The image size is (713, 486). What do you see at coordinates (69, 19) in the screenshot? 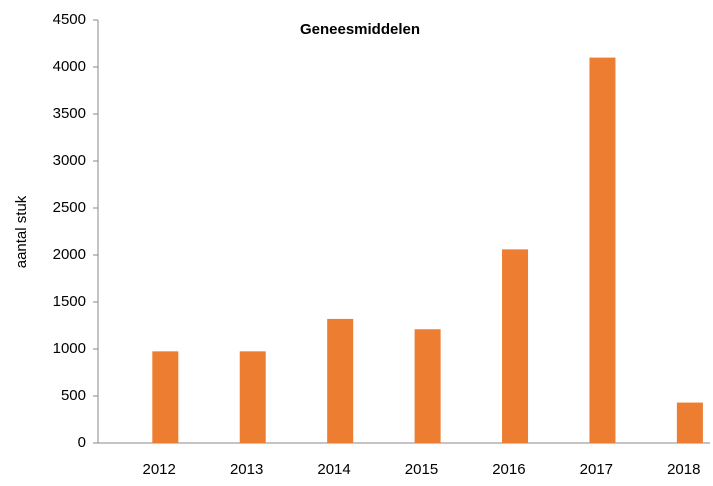
I see `y-tick-label: 4500` at bounding box center [69, 19].